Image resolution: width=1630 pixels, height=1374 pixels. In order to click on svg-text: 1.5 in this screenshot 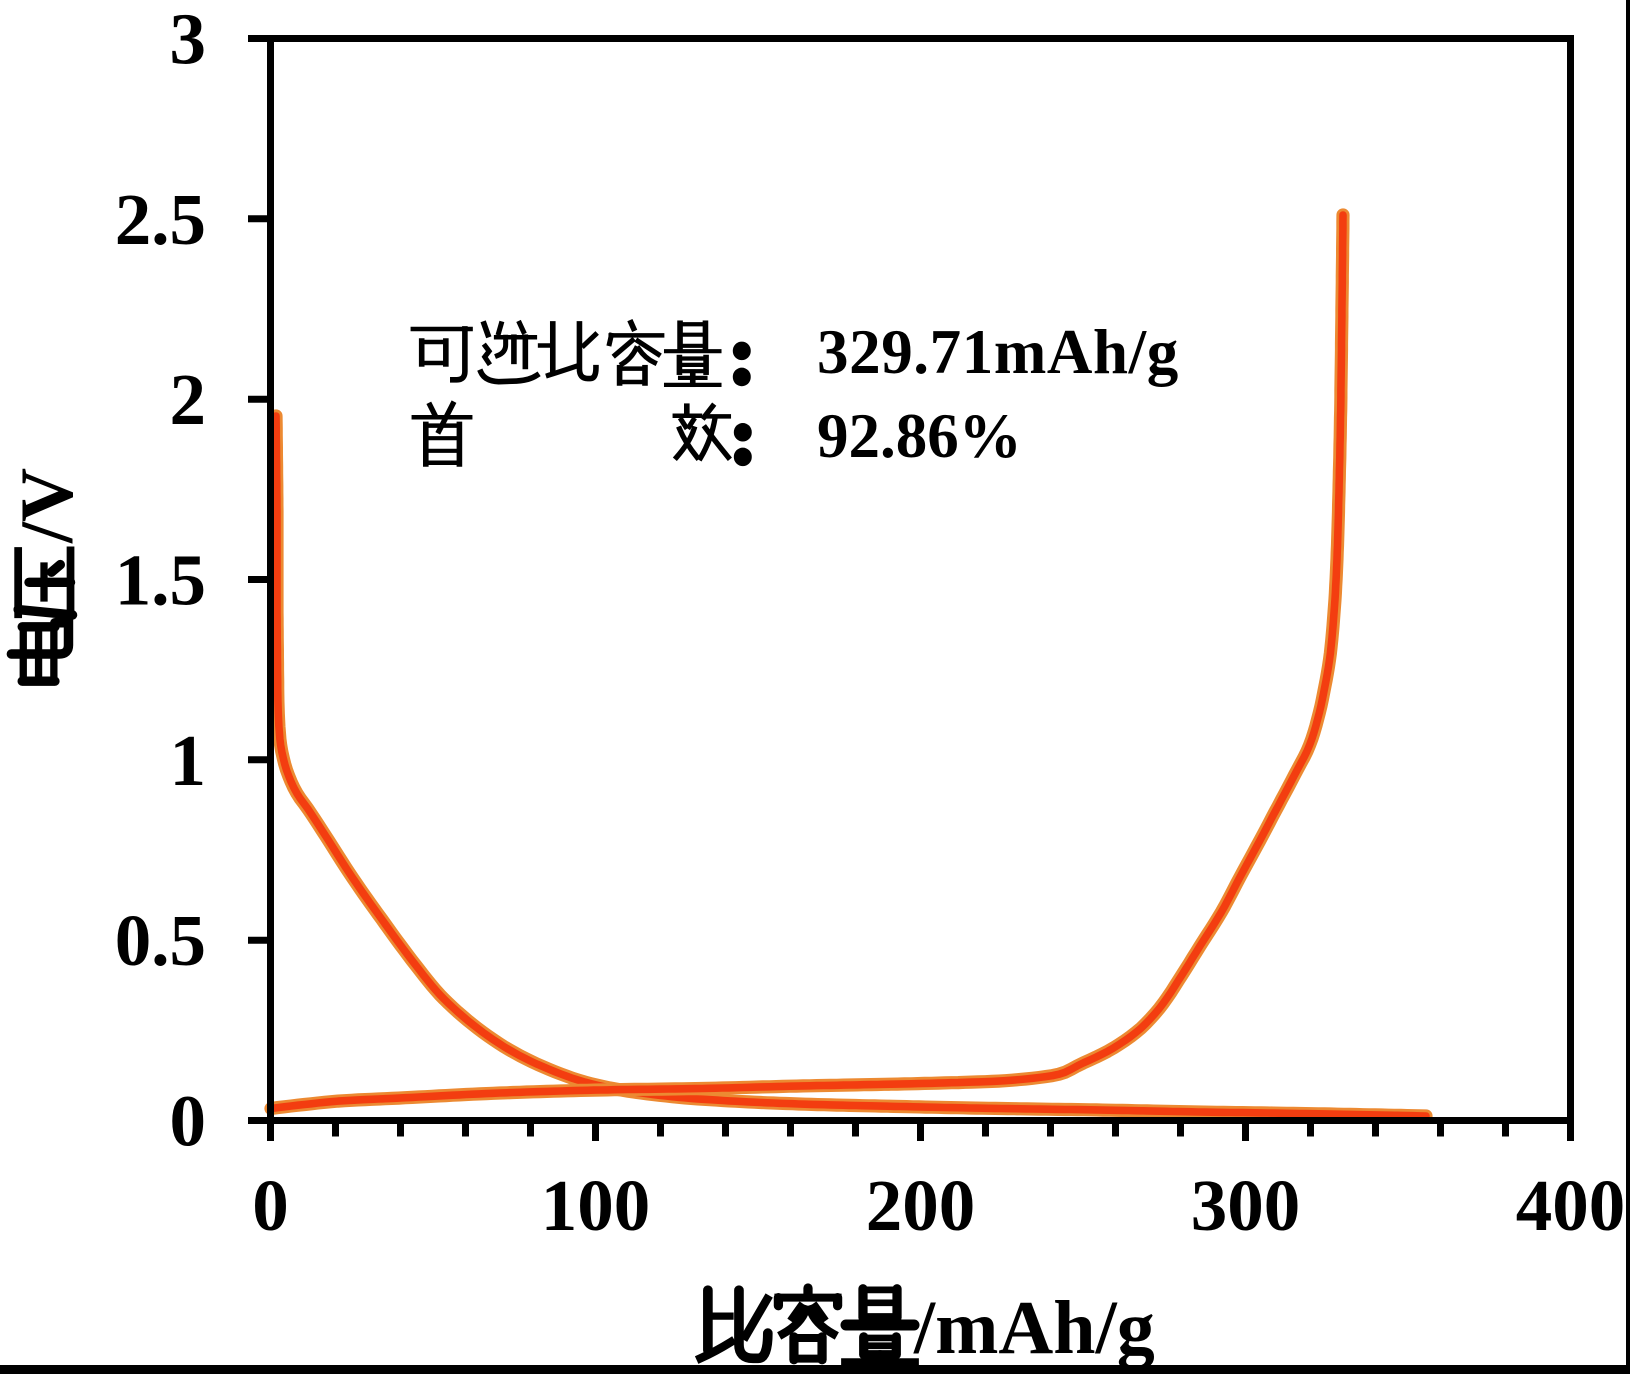, I will do `click(160, 580)`.